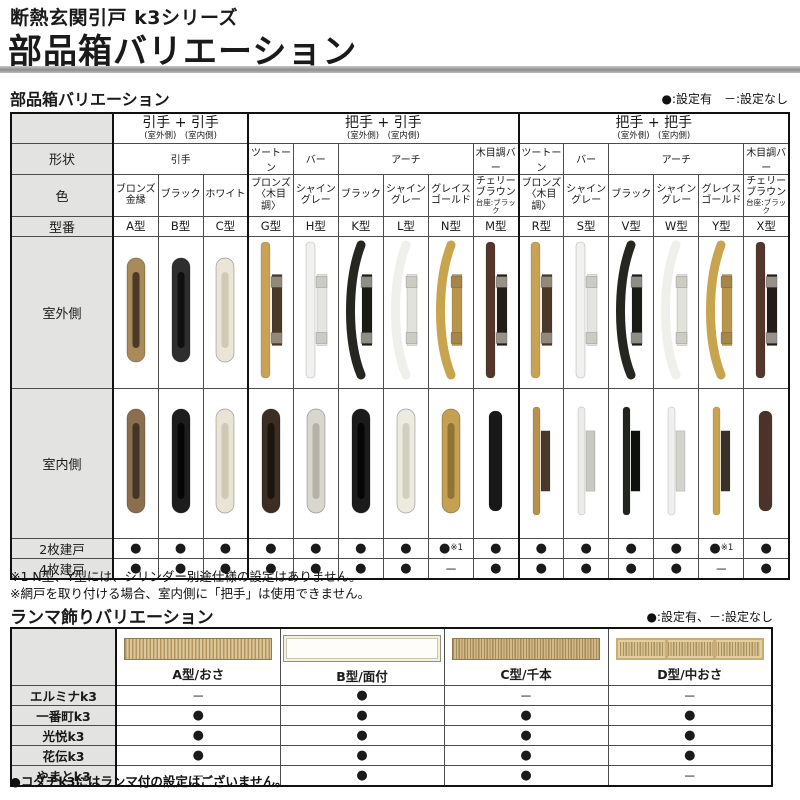 The width and height of the screenshot is (800, 800). Describe the element at coordinates (405, 226) in the screenshot. I see `model-cell: L型` at that location.